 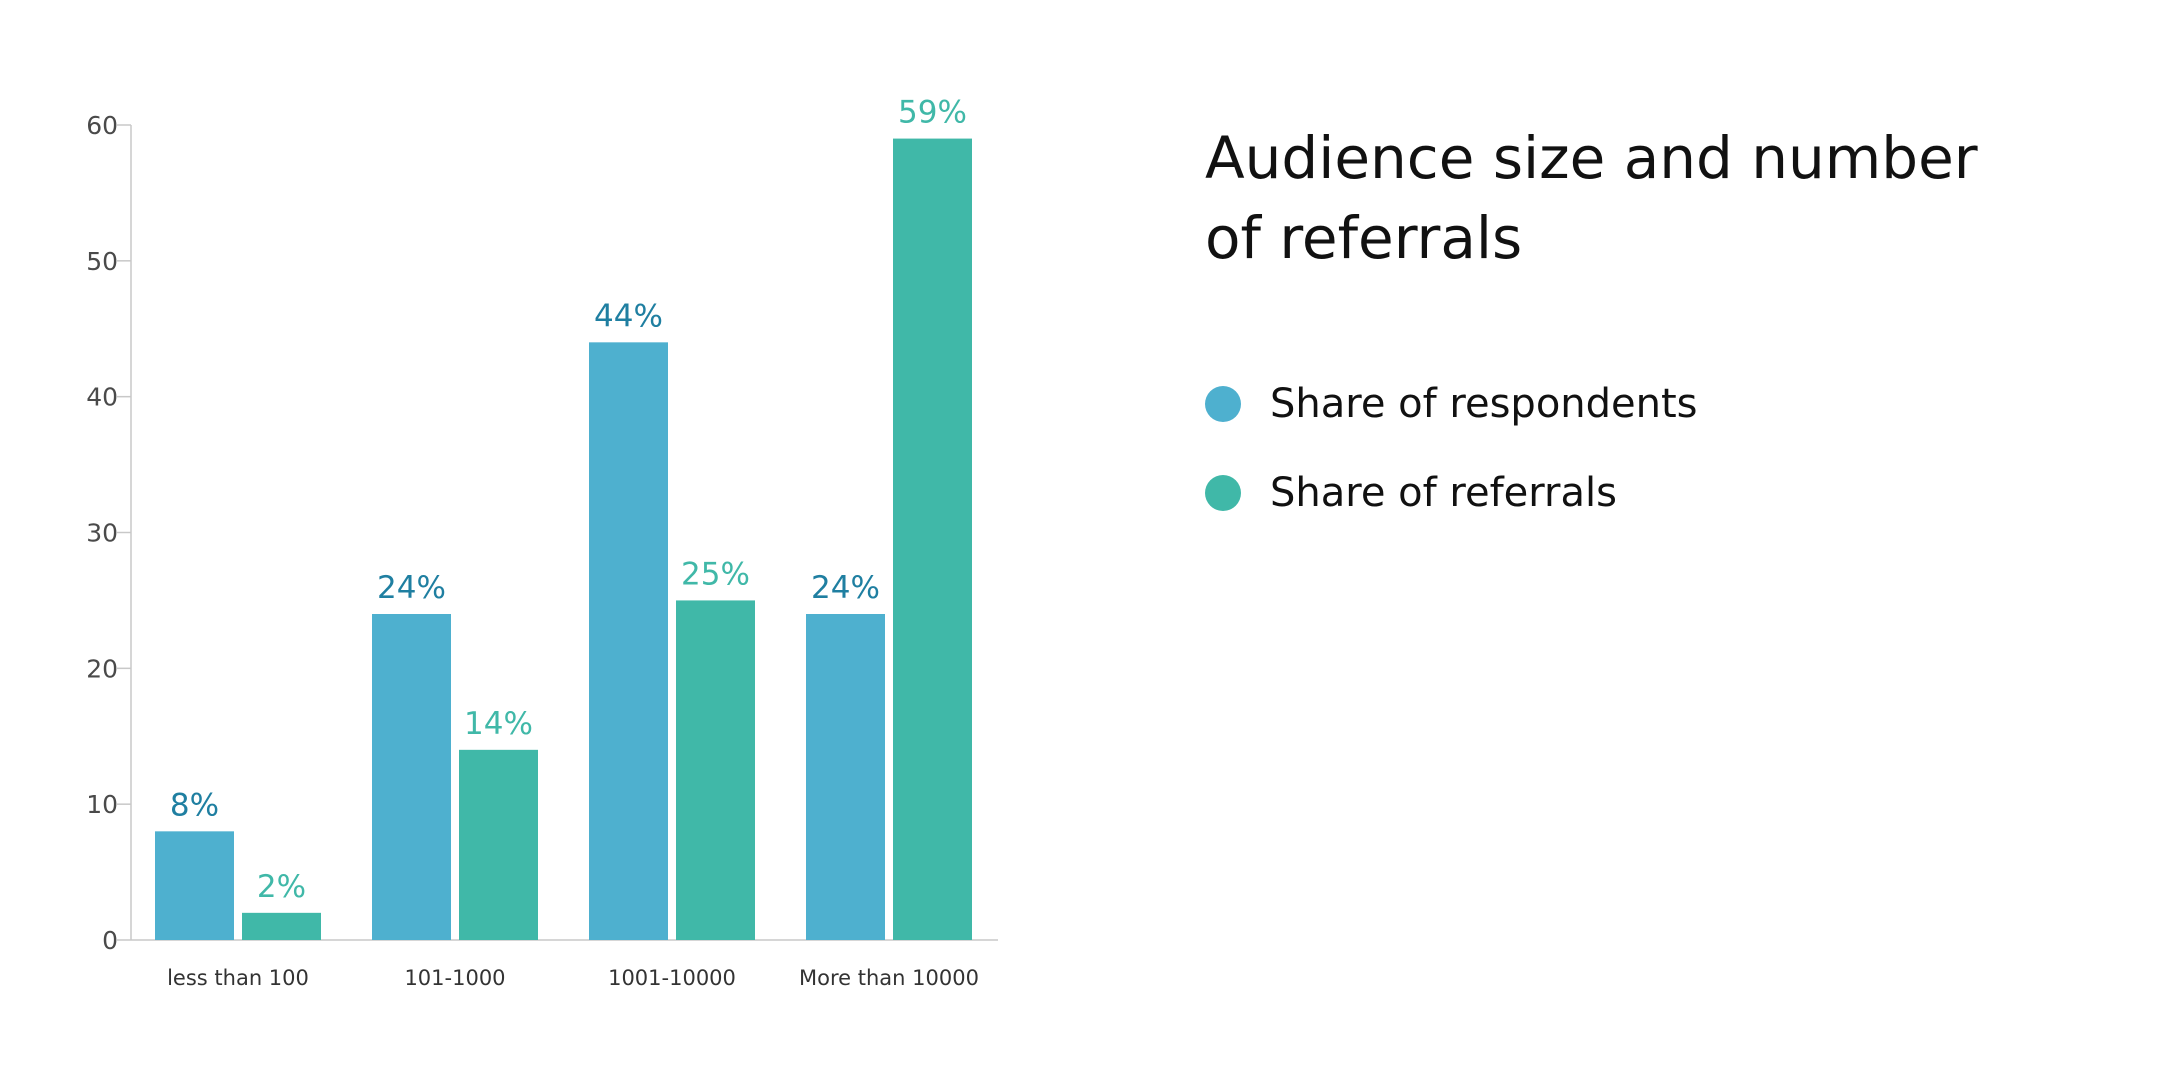 What do you see at coordinates (411, 588) in the screenshot?
I see `data-label-respondents-1: 24%` at bounding box center [411, 588].